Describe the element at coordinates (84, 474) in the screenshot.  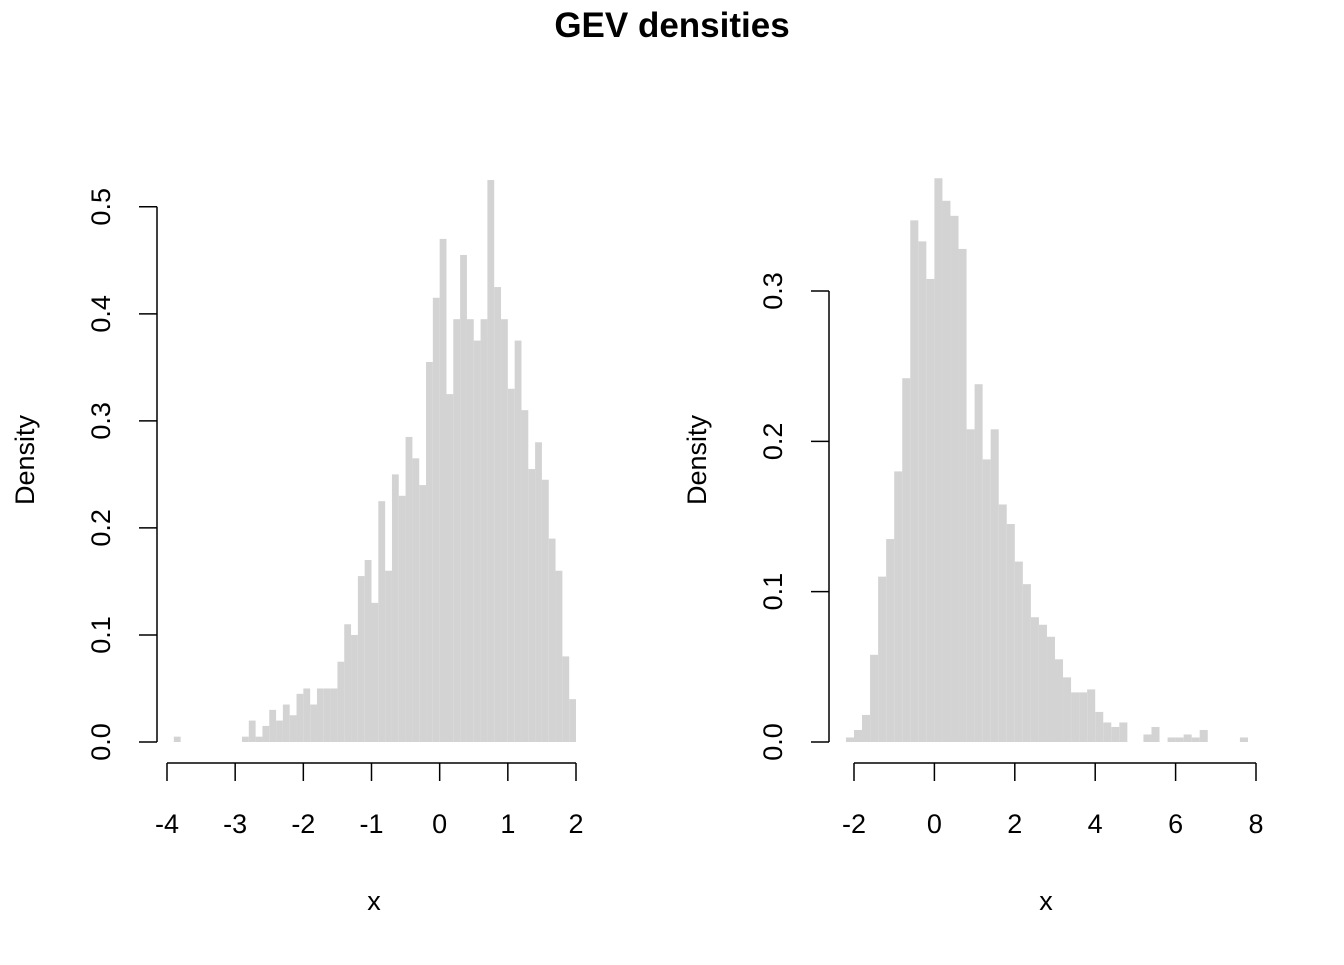
I see `y-axis: 0.0 0.1 0.2 0.3 0.4 0.5 Density` at that location.